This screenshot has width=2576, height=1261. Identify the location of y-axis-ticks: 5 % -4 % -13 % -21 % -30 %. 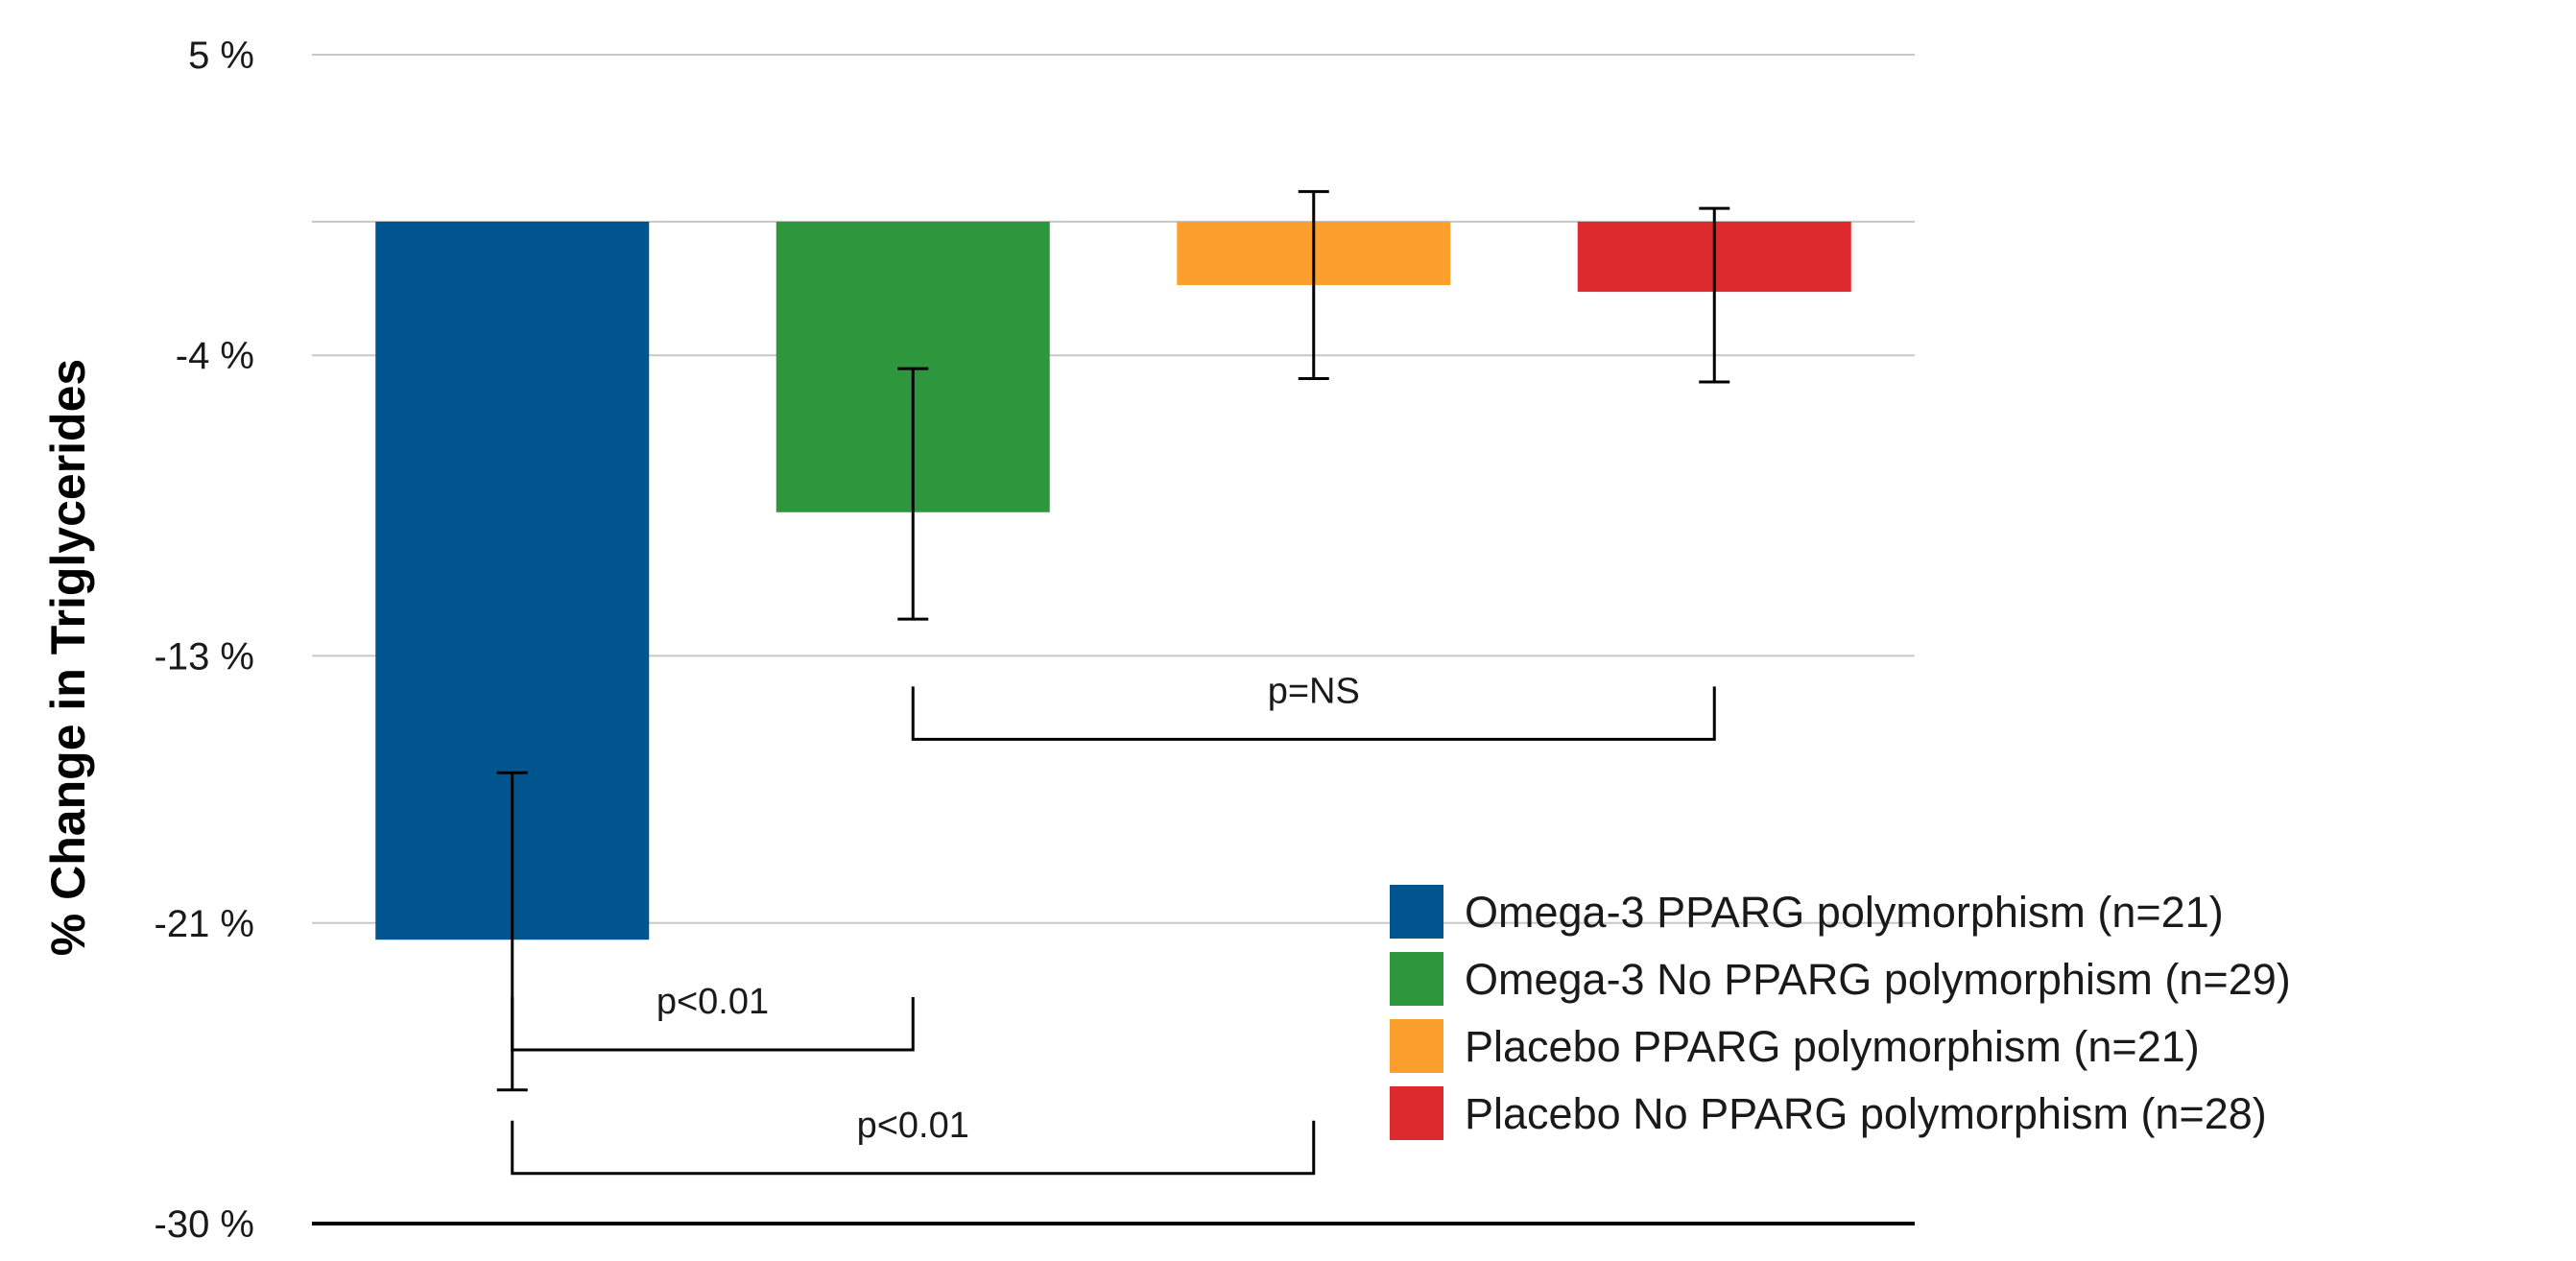
(205, 641).